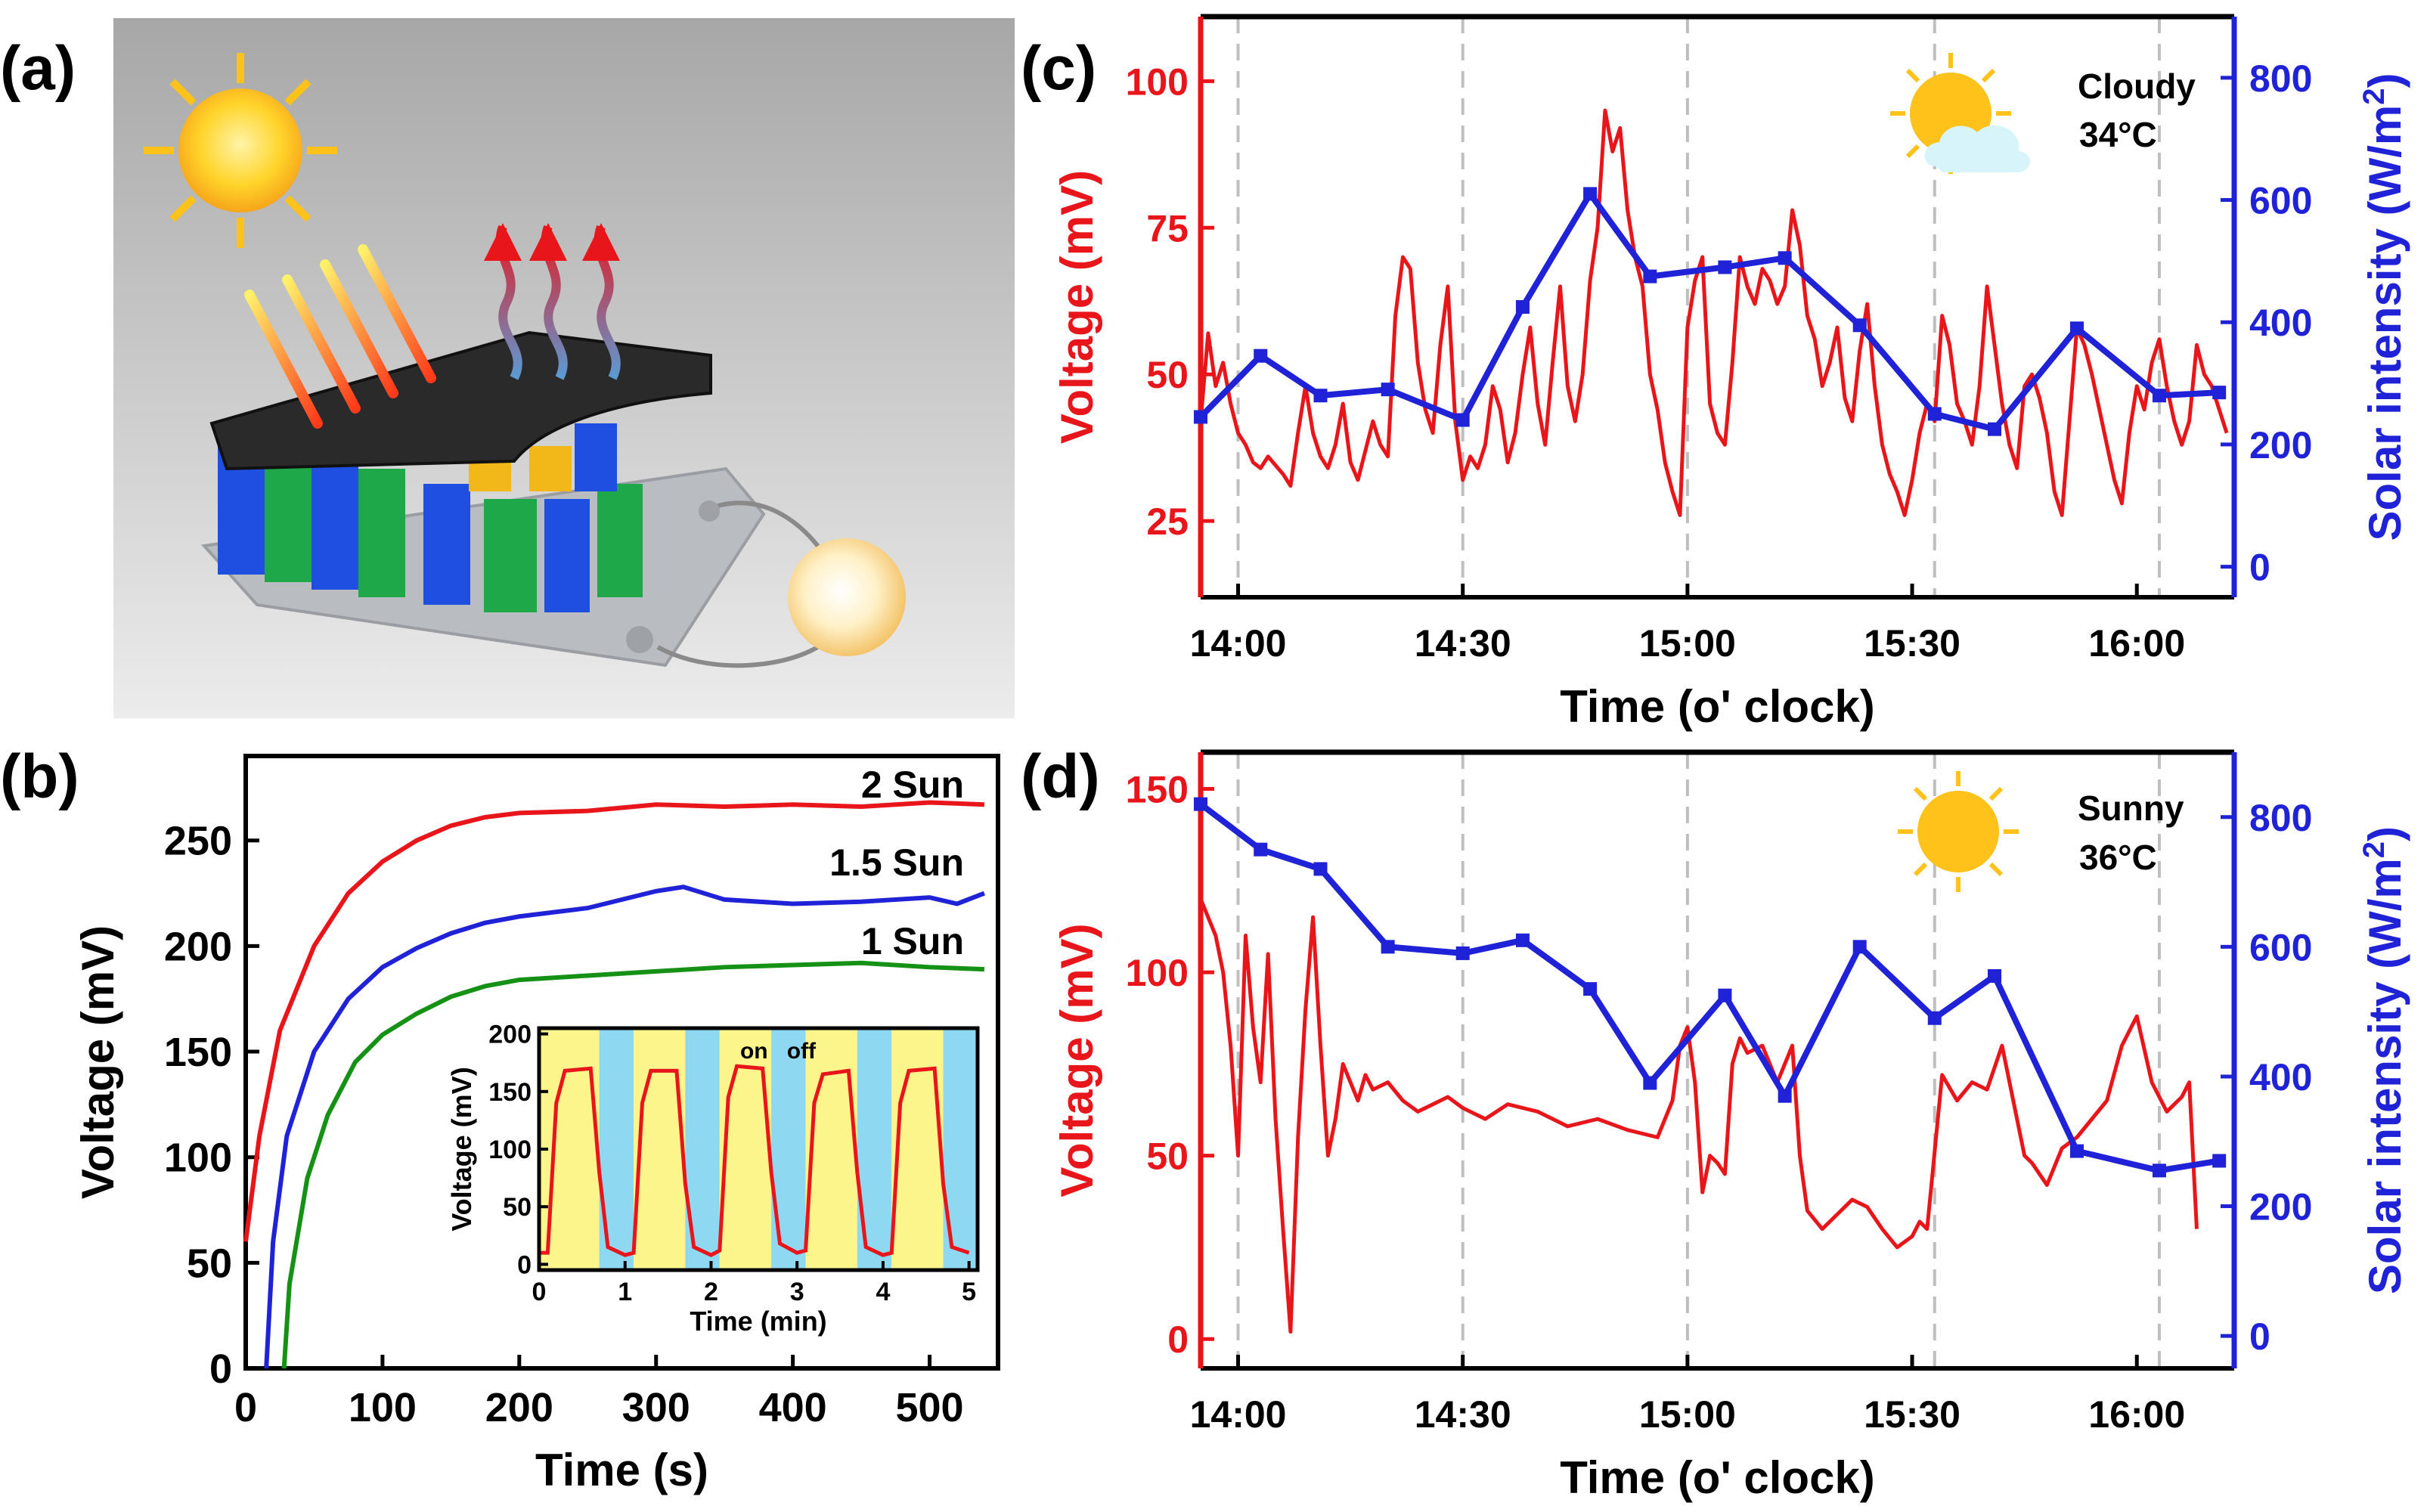  Describe the element at coordinates (2137, 86) in the screenshot. I see `weather-label-c: Cloudy` at that location.